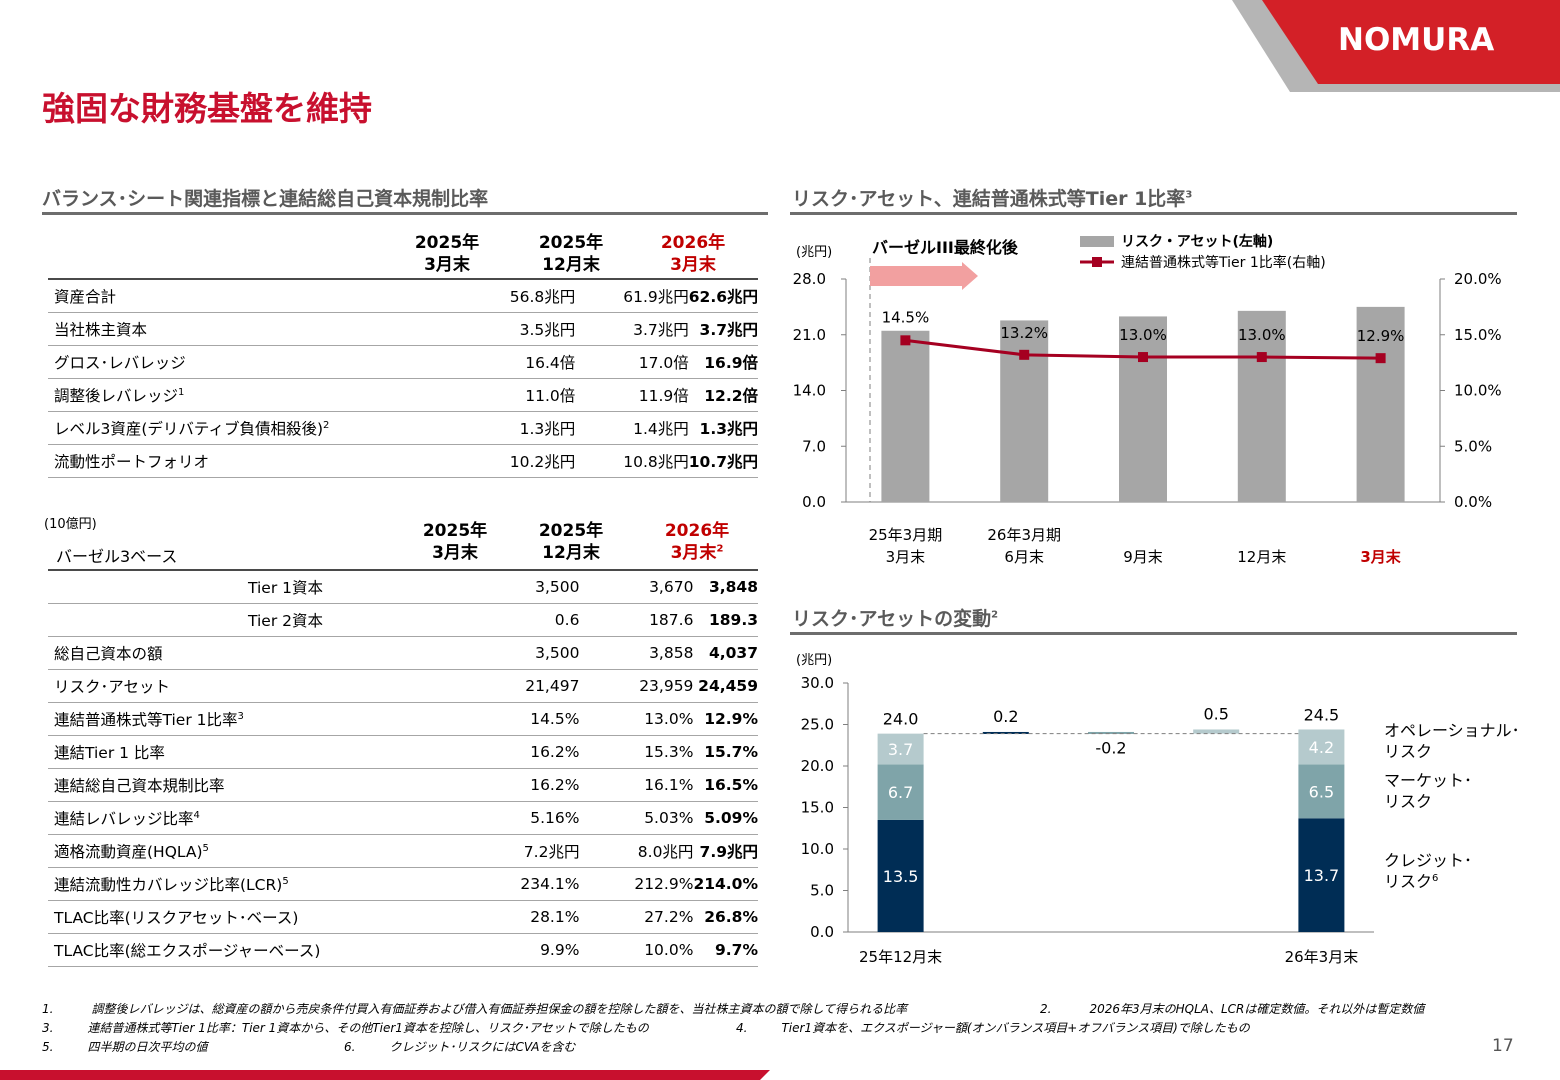 The height and width of the screenshot is (1080, 1560). I want to click on chart1-right-tick-label: 20.0%, so click(1478, 279).